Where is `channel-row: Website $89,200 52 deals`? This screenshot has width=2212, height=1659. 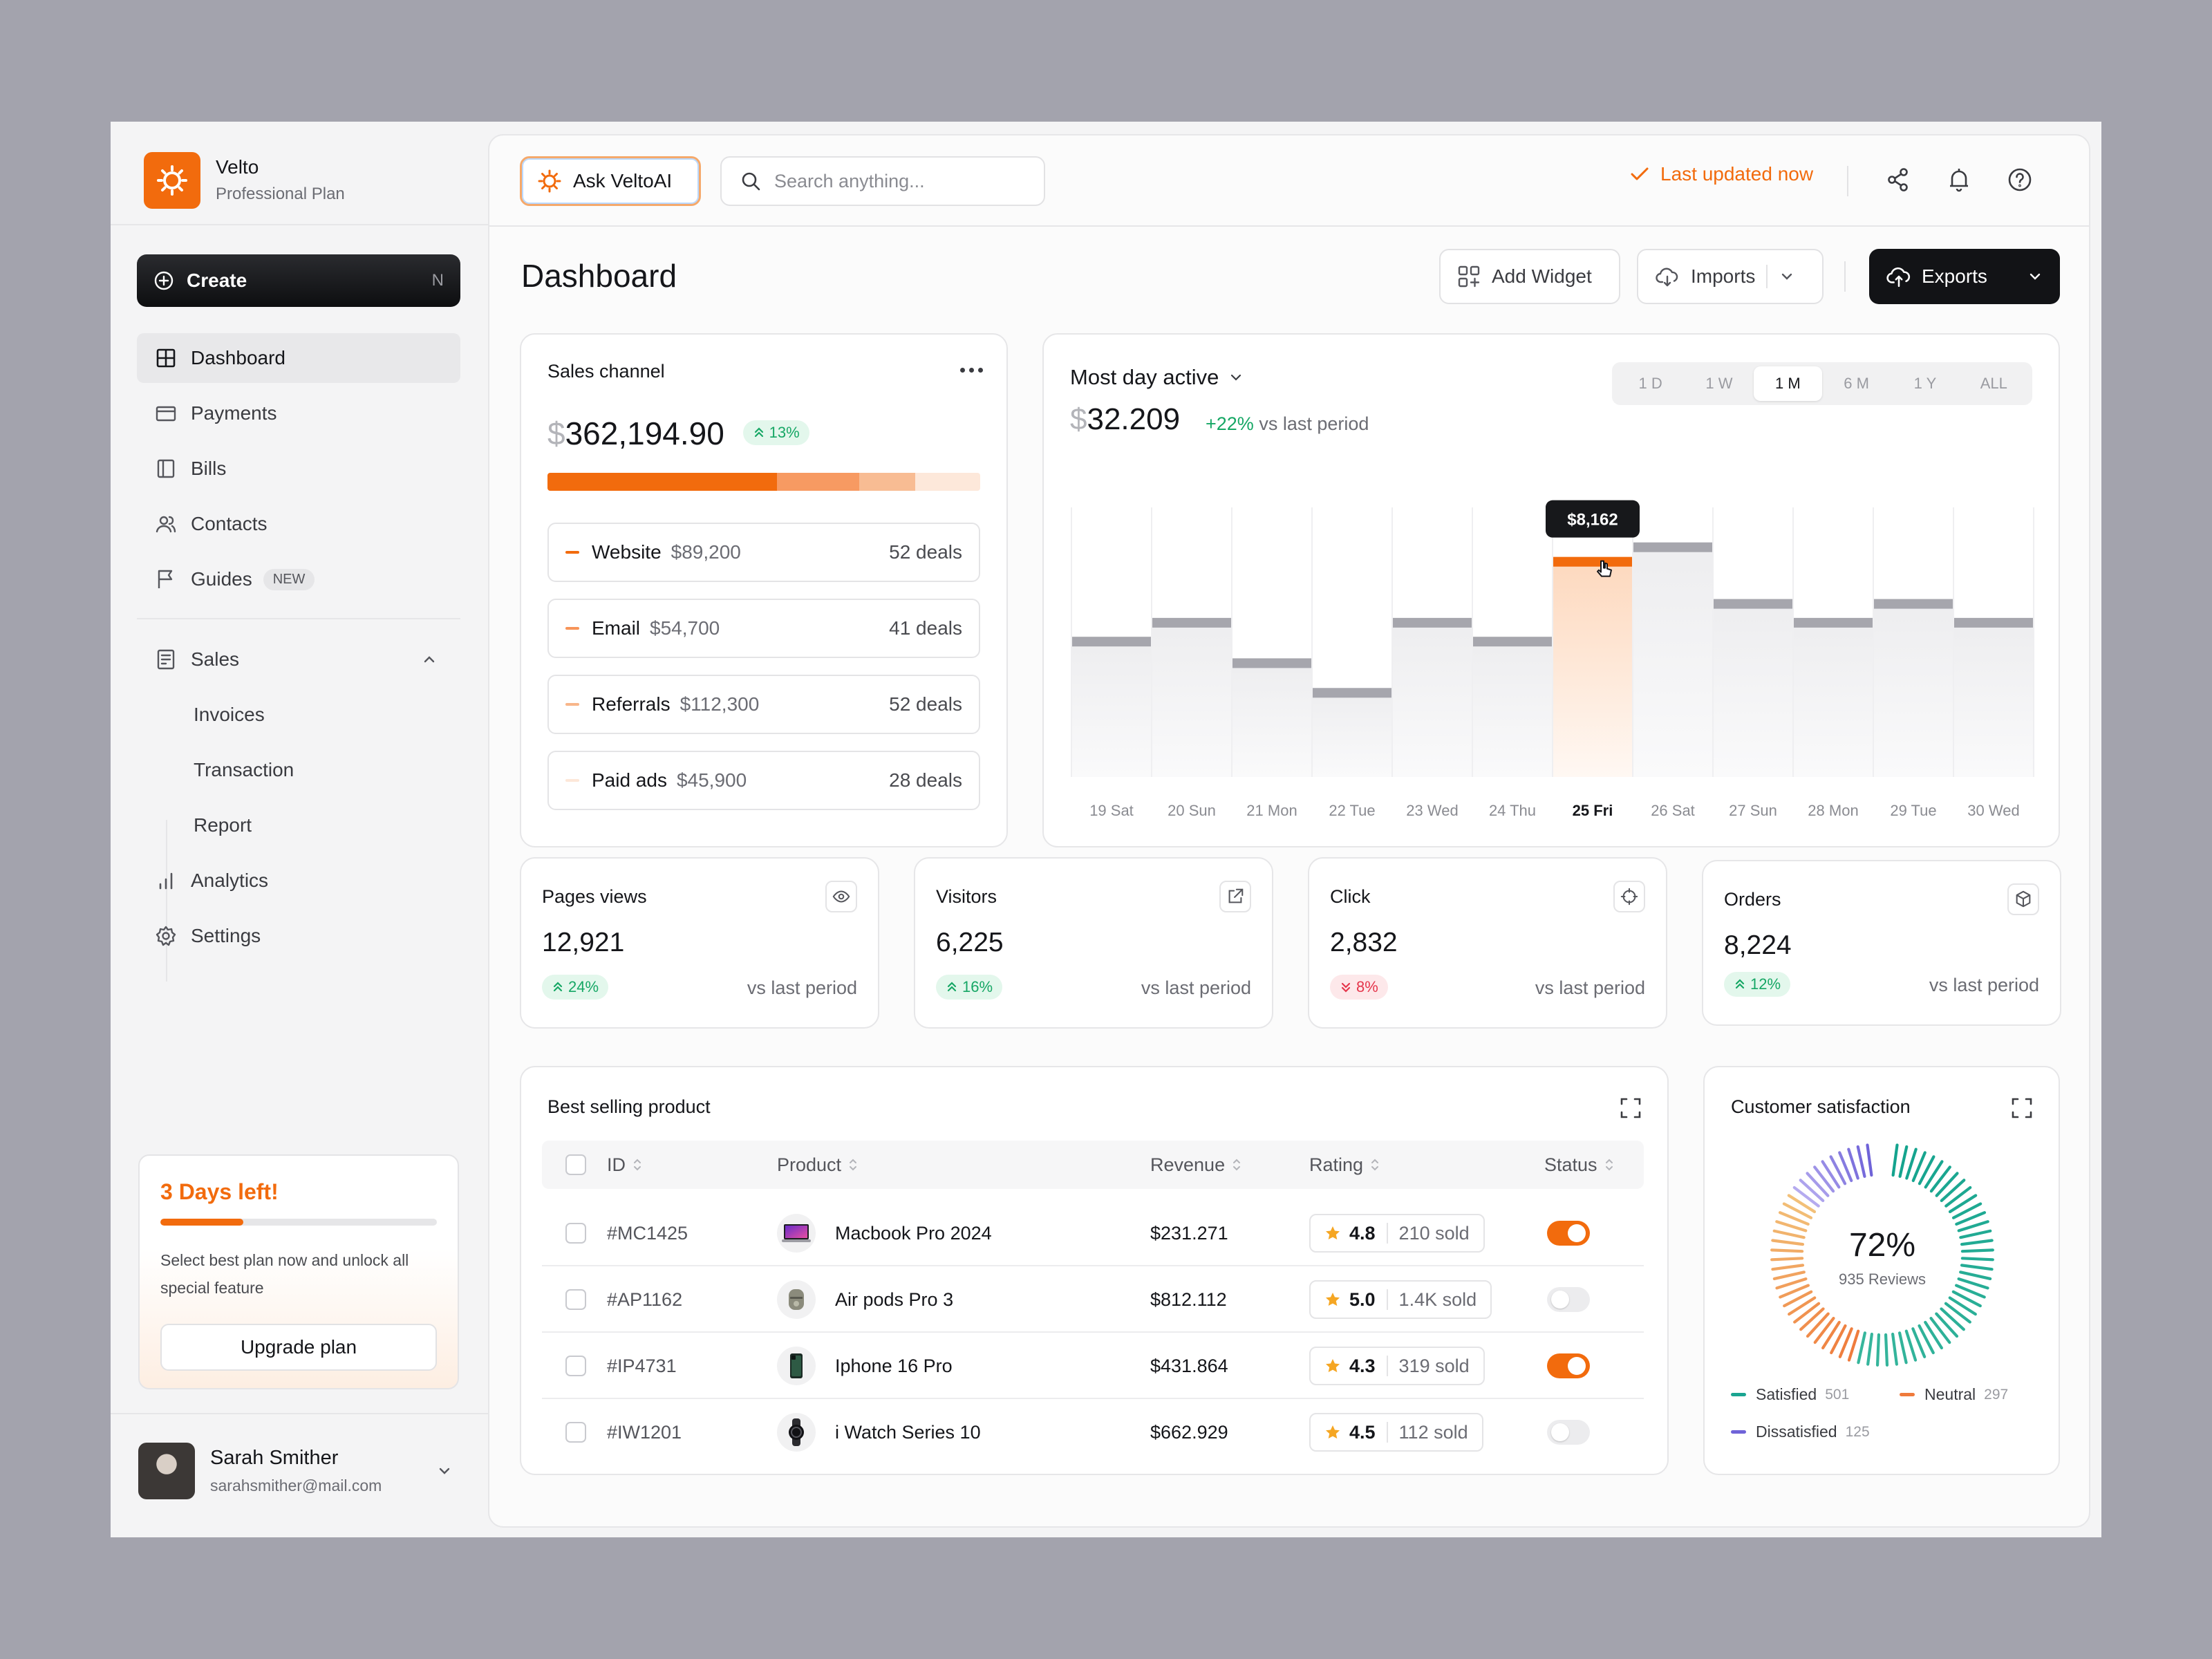
channel-row: Website $89,200 52 deals is located at coordinates (763, 552).